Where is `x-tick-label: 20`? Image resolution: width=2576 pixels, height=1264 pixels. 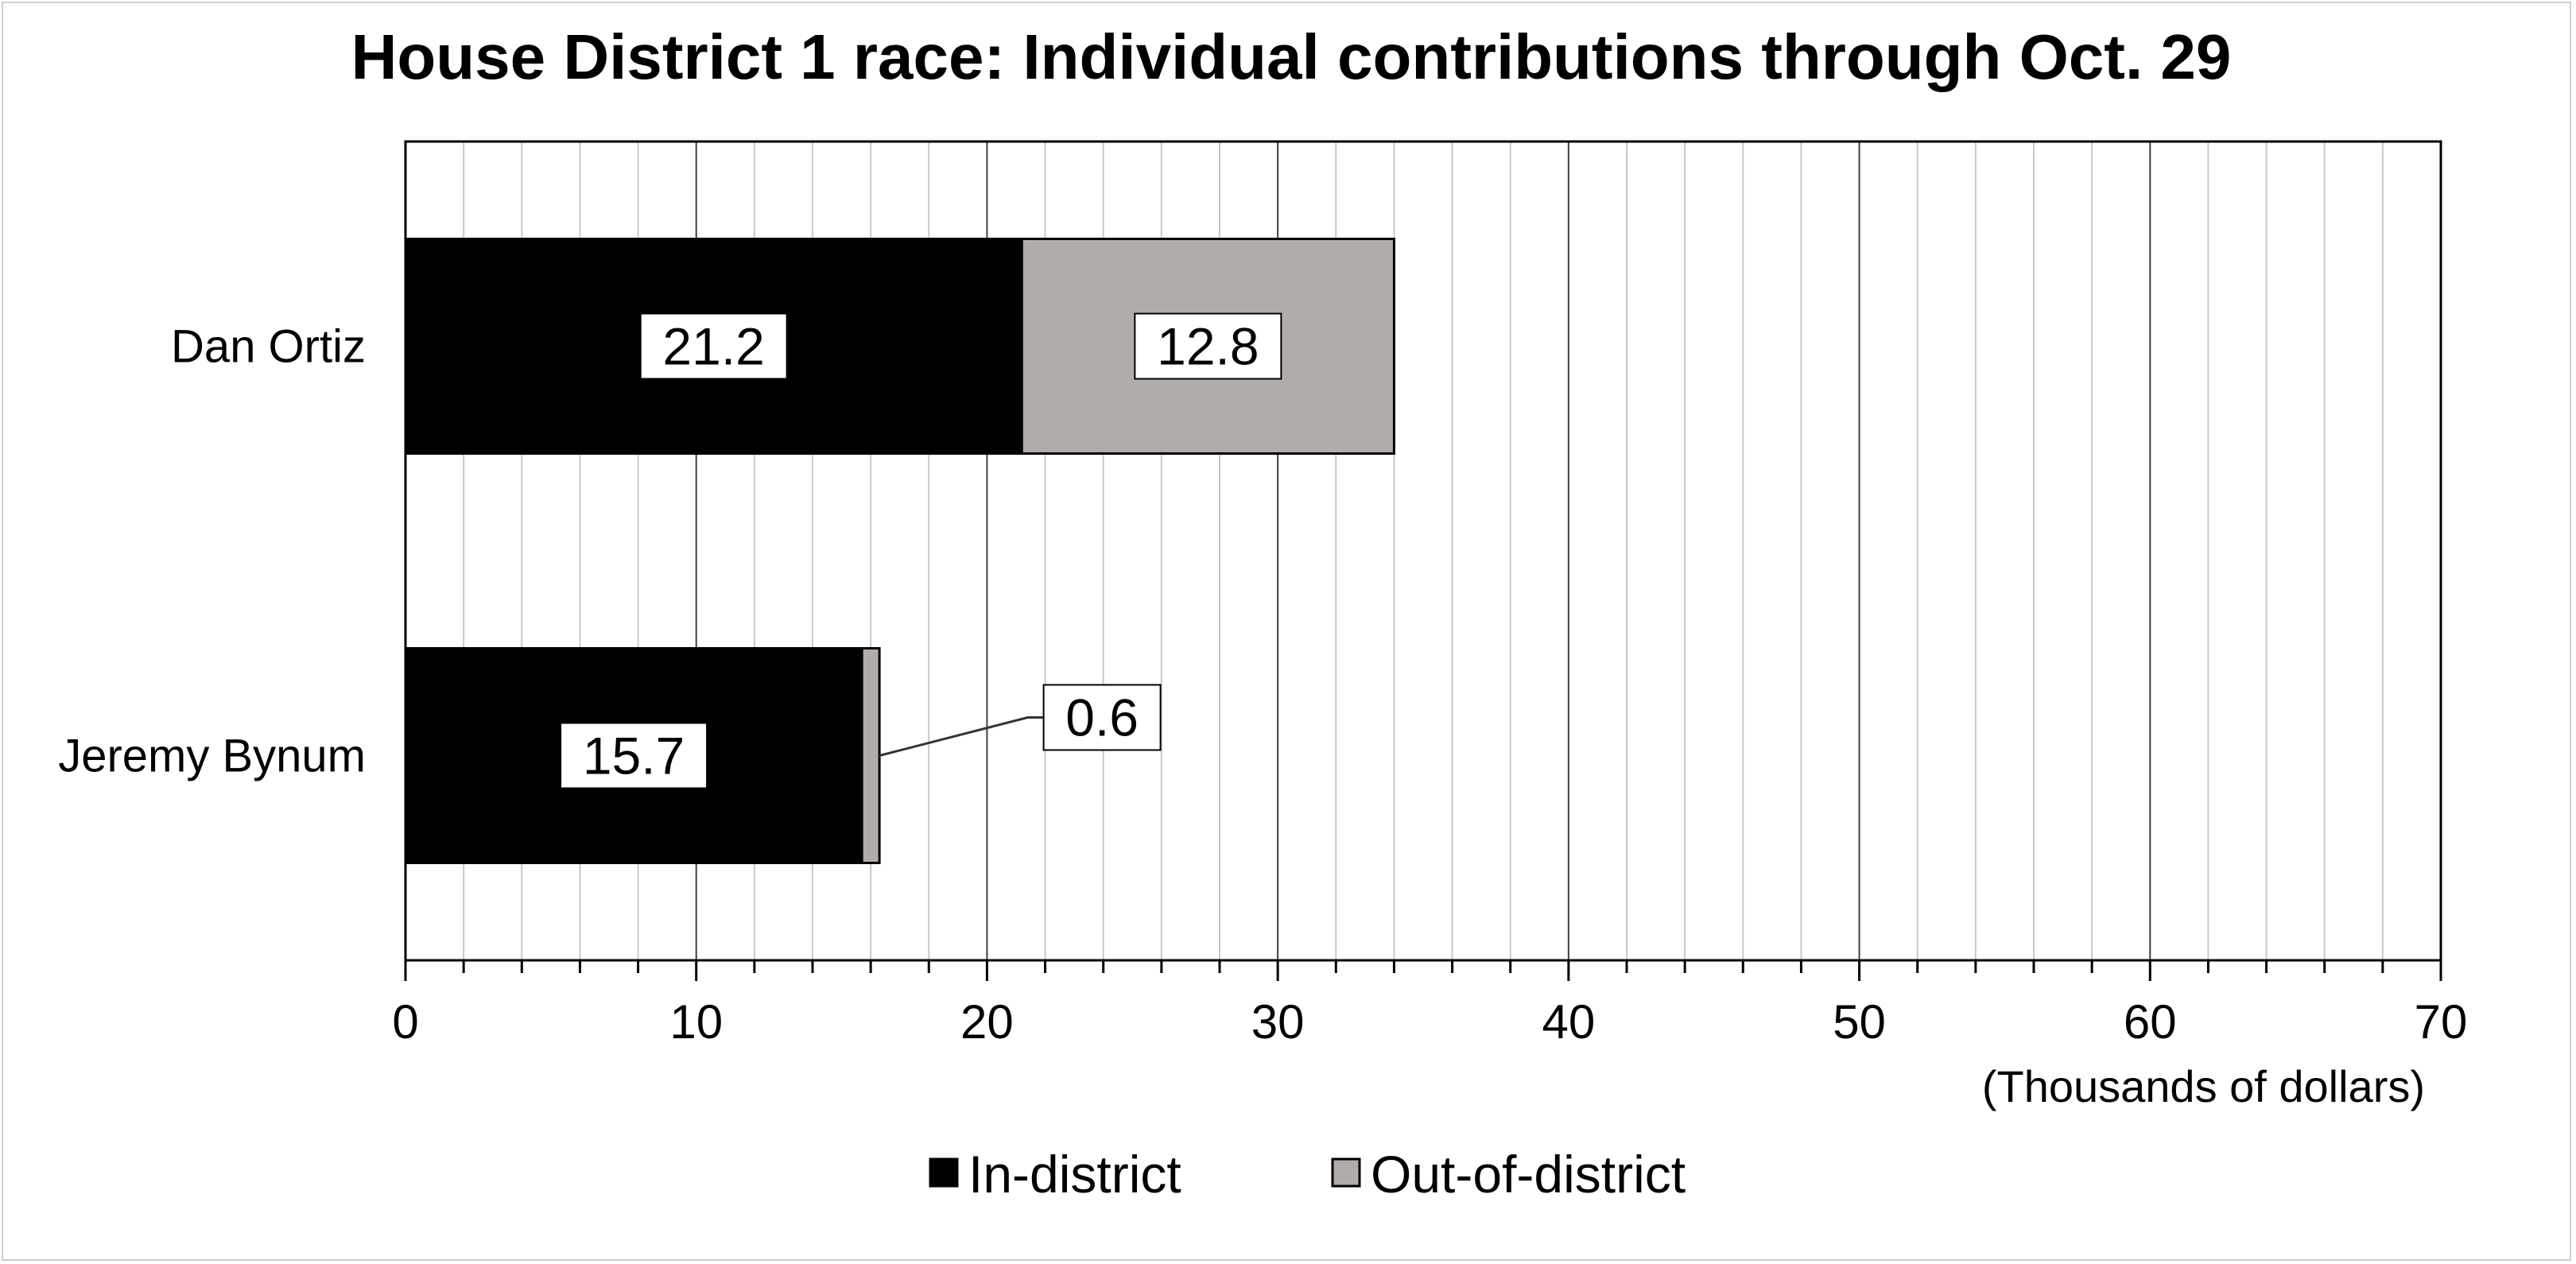
x-tick-label: 20 is located at coordinates (987, 1022).